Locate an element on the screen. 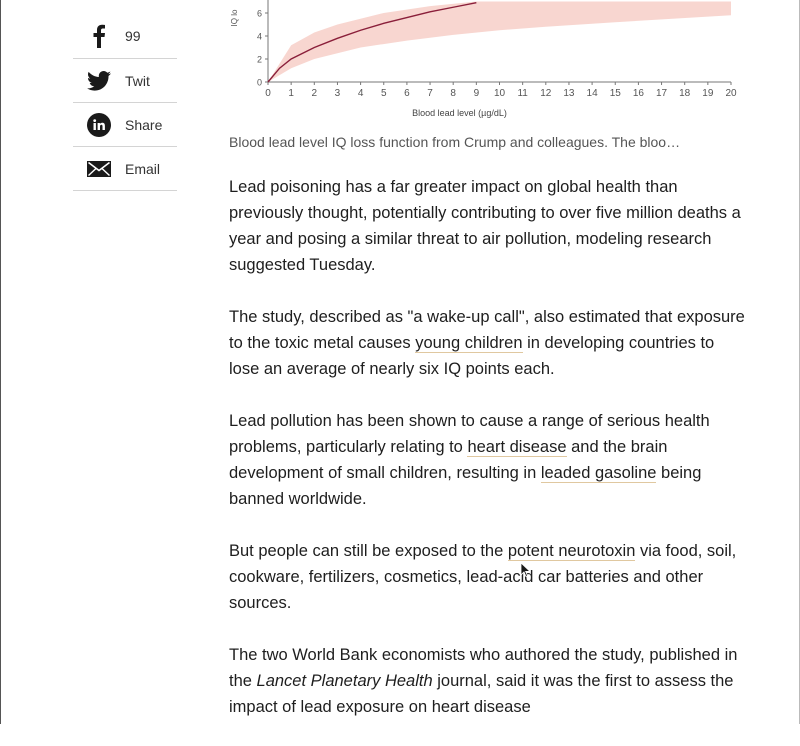 The image size is (800, 746). share-sidebar: 99 Twit Share Email is located at coordinates (125, 102).